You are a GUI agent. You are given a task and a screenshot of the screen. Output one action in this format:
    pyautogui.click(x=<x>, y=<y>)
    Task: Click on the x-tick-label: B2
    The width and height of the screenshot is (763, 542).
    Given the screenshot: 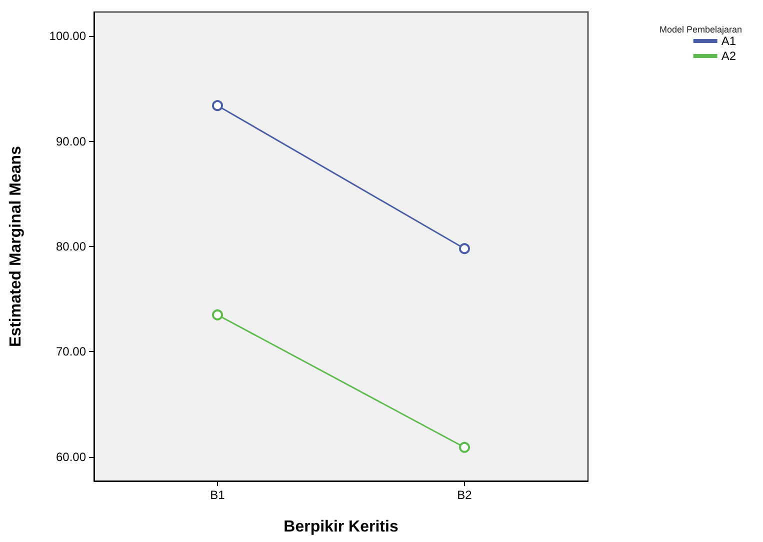 What is the action you would take?
    pyautogui.click(x=464, y=495)
    